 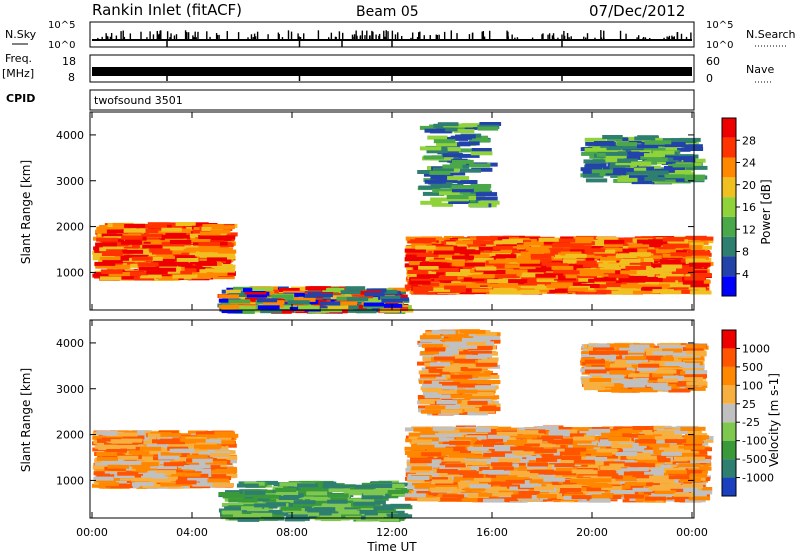 I want to click on nave-label: Nave, so click(x=760, y=69).